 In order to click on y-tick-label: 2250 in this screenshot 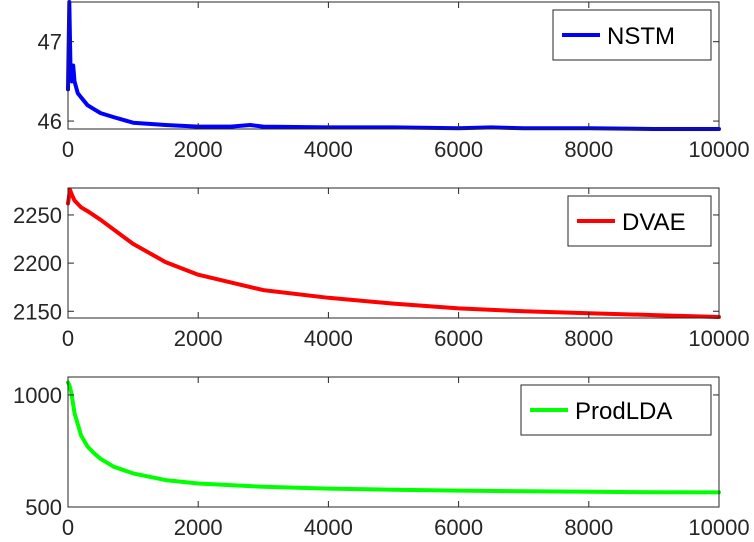, I will do `click(37, 215)`.